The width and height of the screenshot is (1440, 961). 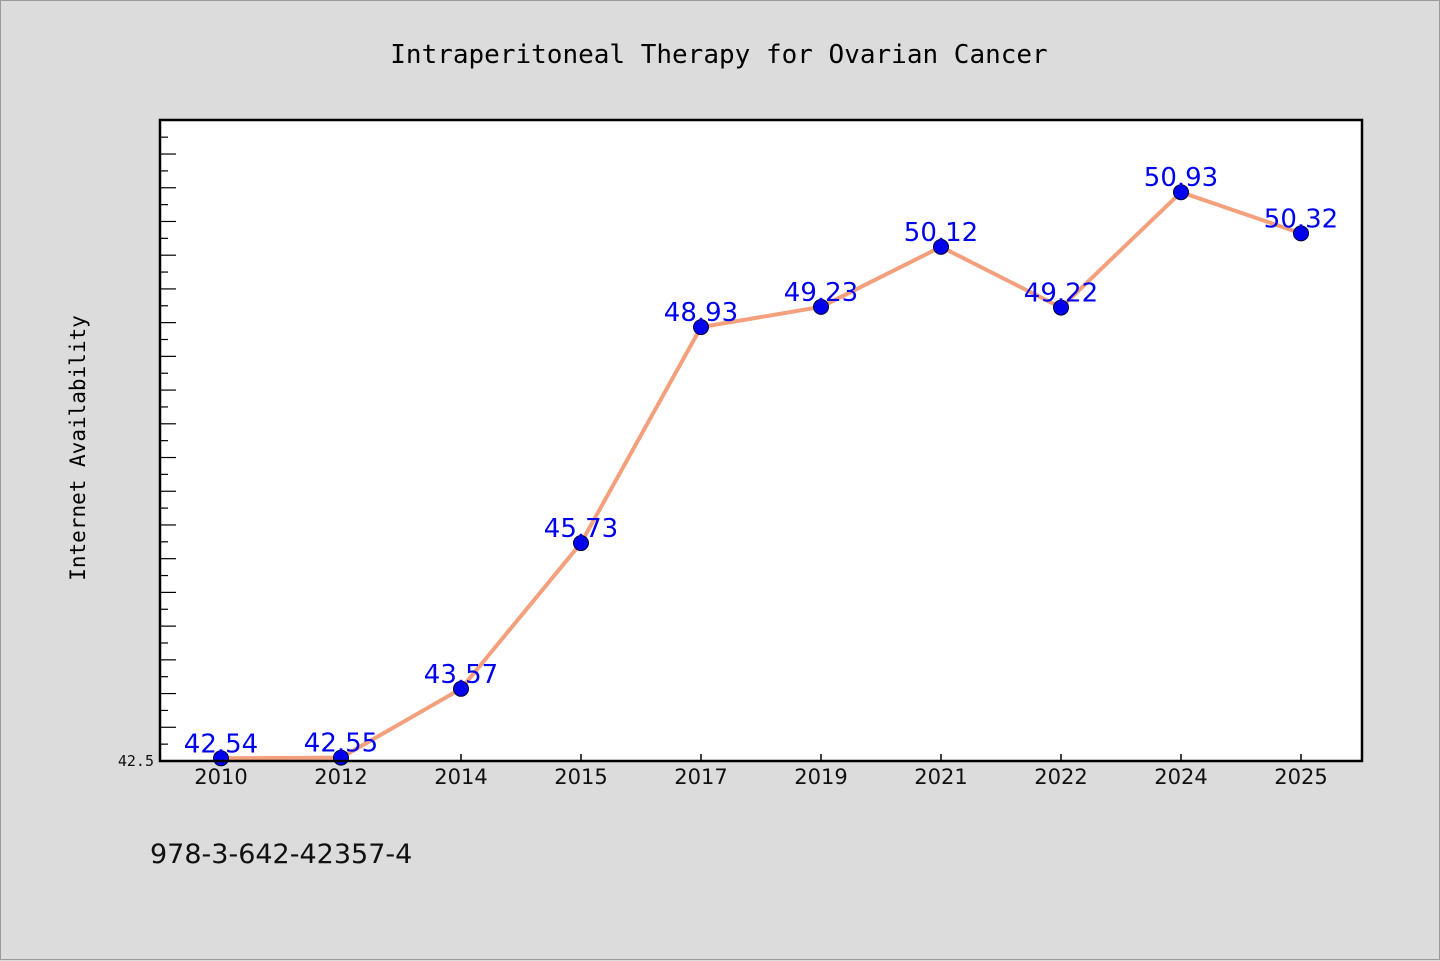 I want to click on y-axis-tick-labels: 42.5, so click(x=136, y=761).